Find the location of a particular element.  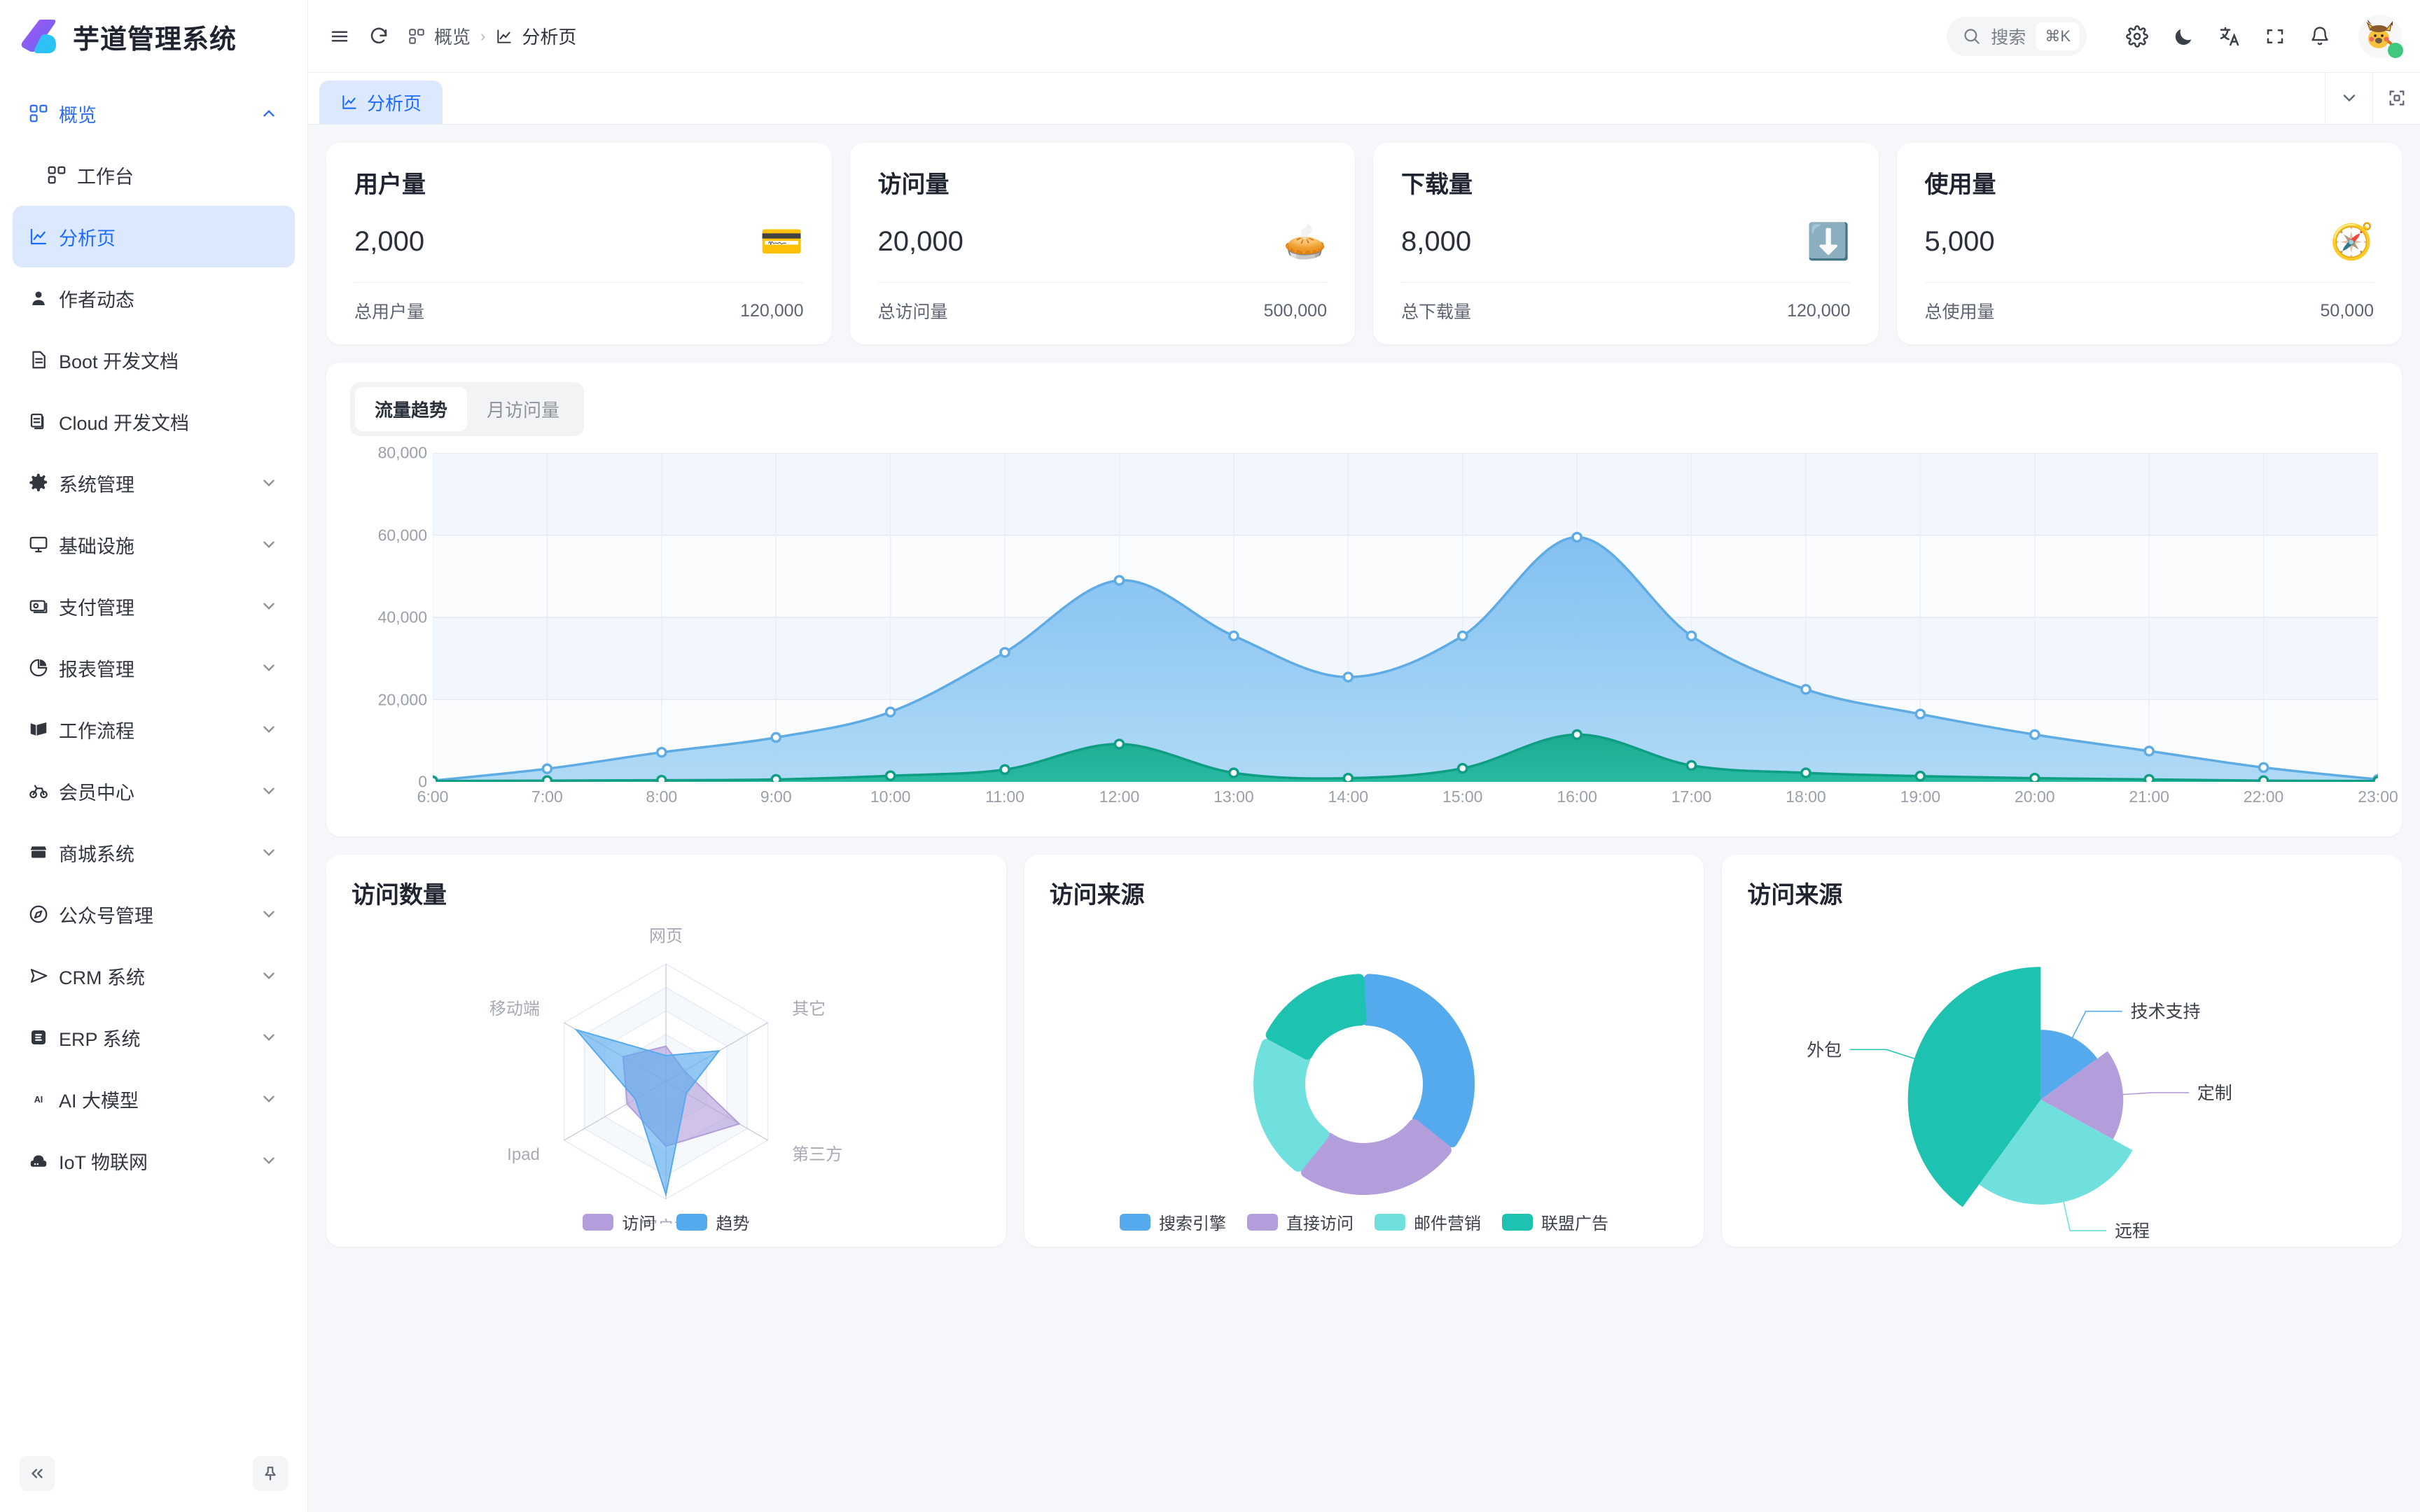

documents-icon is located at coordinates (43, 421).